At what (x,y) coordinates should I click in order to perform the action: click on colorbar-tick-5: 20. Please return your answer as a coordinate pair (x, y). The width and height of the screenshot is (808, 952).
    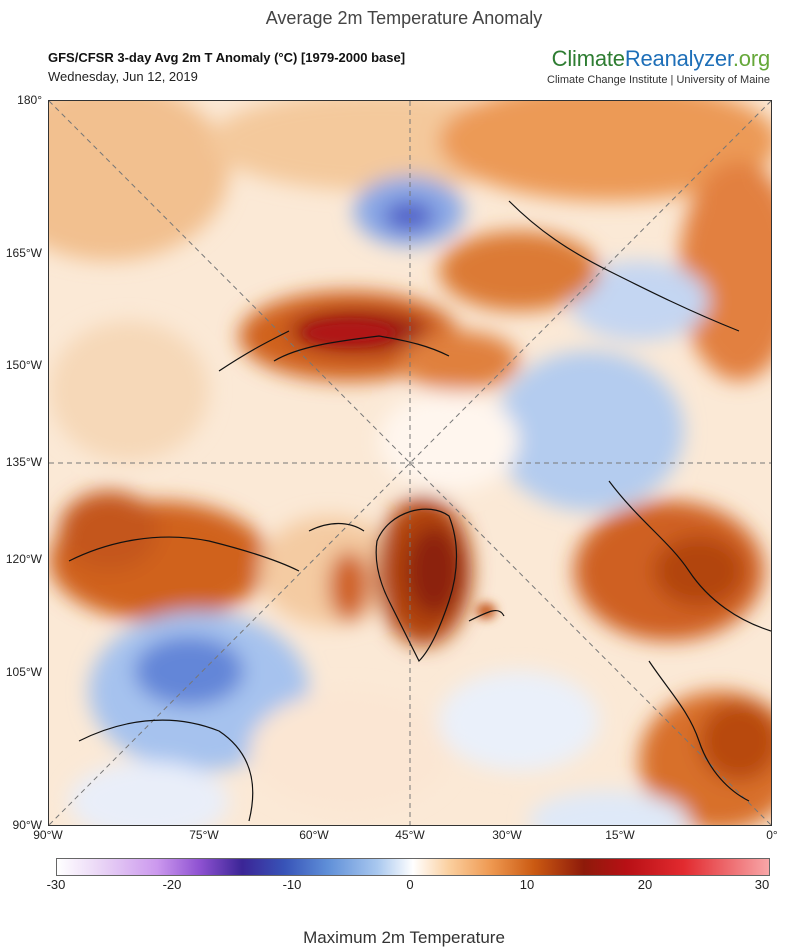
    Looking at the image, I should click on (645, 884).